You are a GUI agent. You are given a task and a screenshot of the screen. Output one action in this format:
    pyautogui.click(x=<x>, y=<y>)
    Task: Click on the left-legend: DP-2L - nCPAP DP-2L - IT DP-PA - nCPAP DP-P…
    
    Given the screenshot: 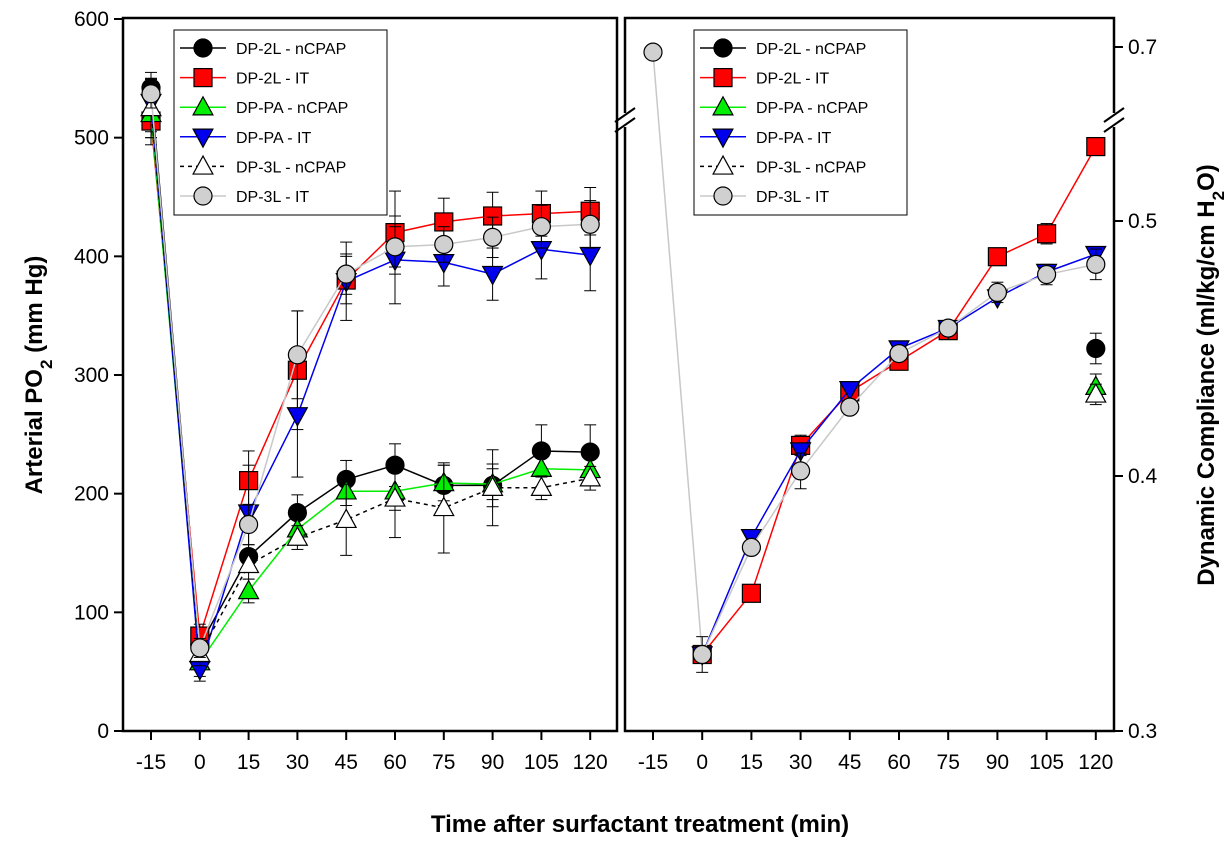 What is the action you would take?
    pyautogui.click(x=280, y=122)
    